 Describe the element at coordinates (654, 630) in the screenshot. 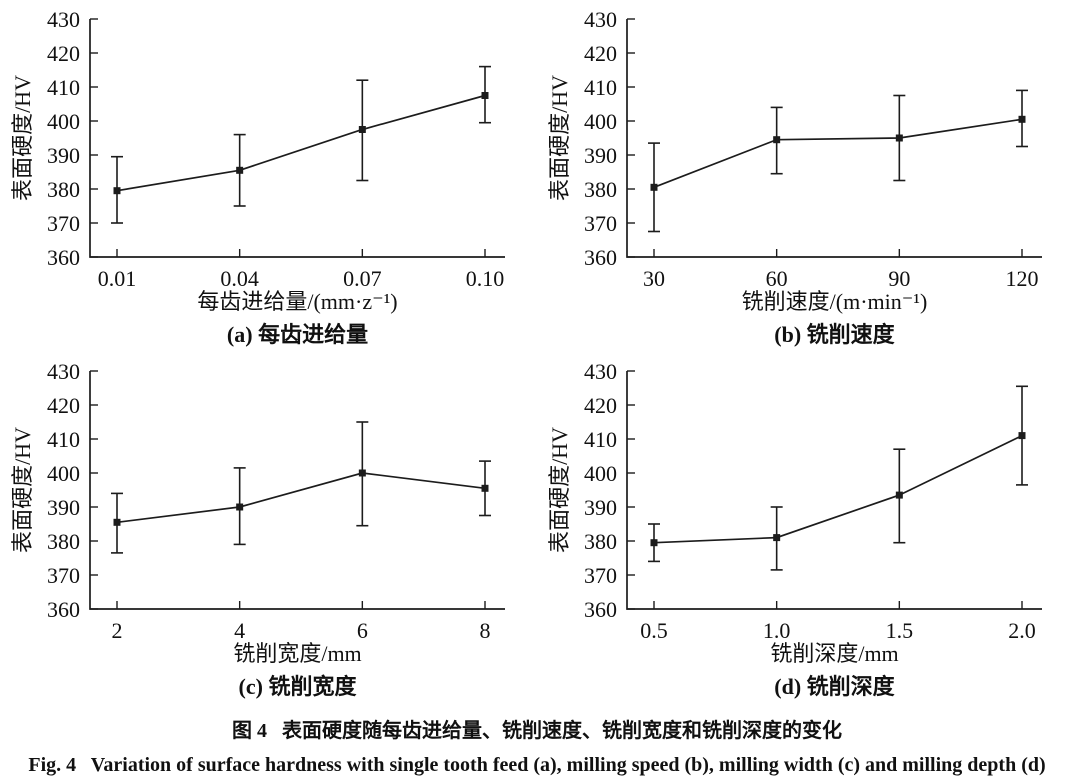

I see `x-tick-label: 0.5` at that location.